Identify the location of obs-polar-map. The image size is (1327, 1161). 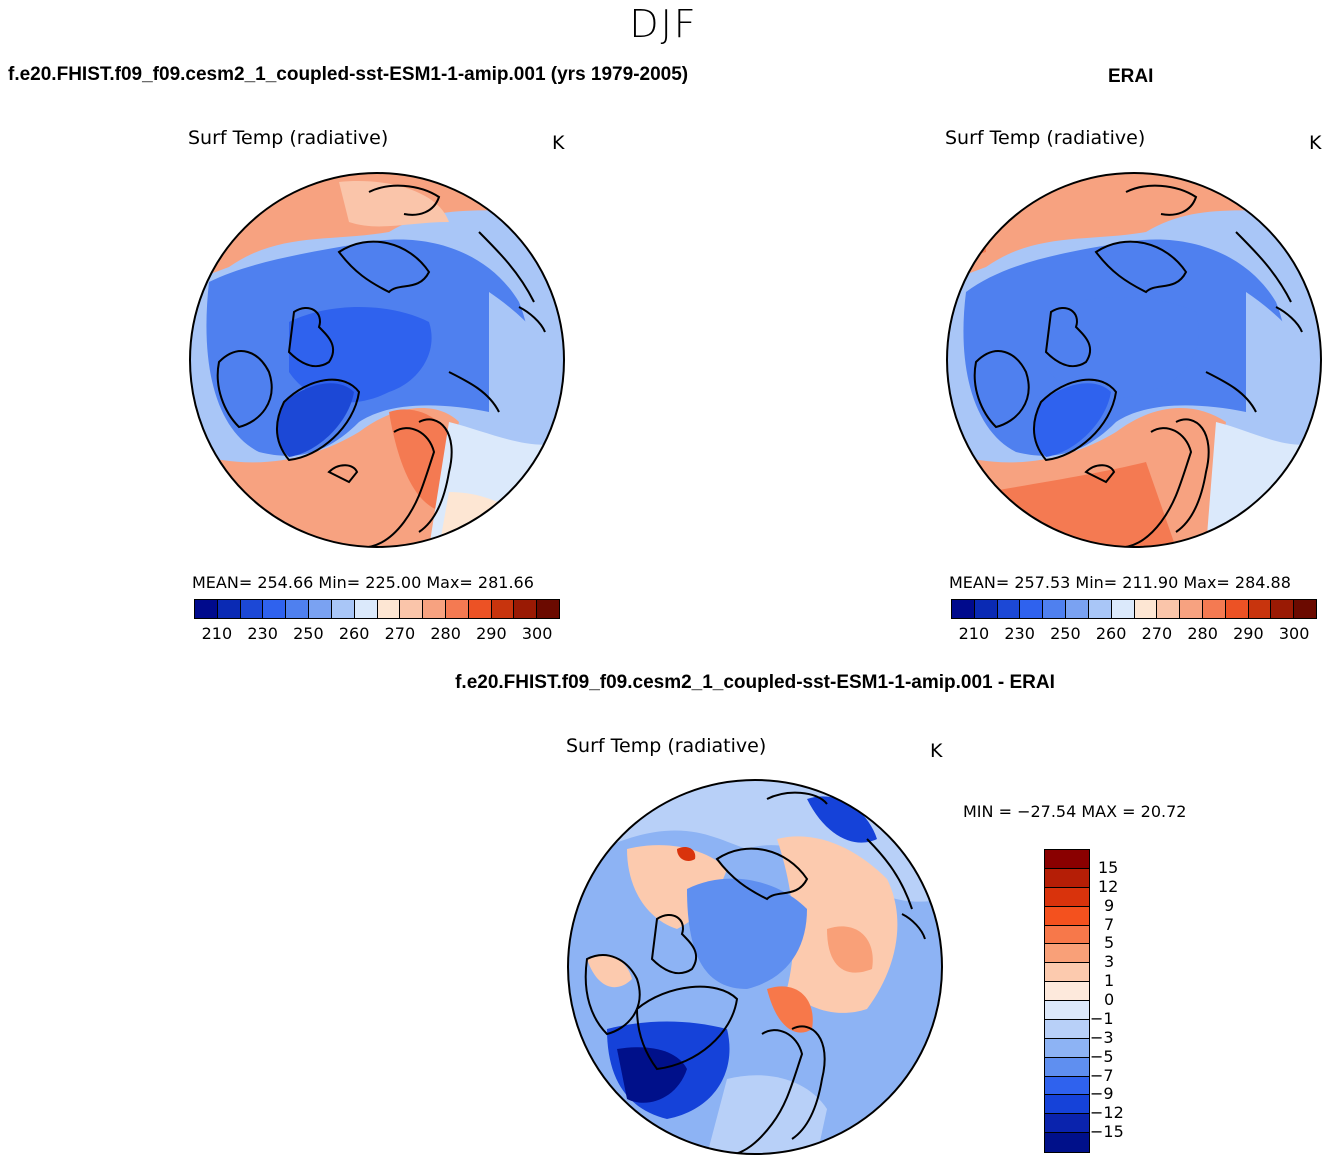
(1134, 360).